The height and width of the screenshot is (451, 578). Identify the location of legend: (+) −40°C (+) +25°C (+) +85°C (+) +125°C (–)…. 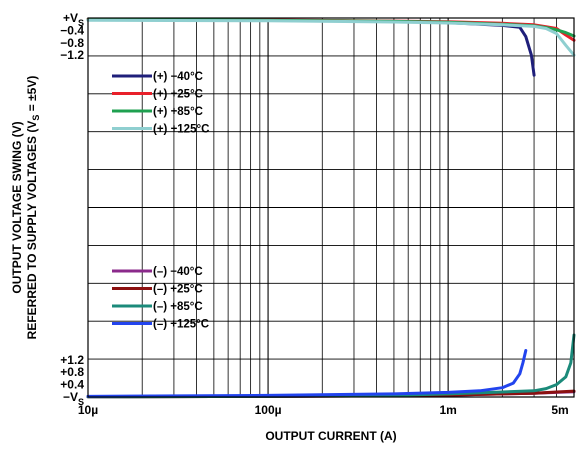
(160, 201).